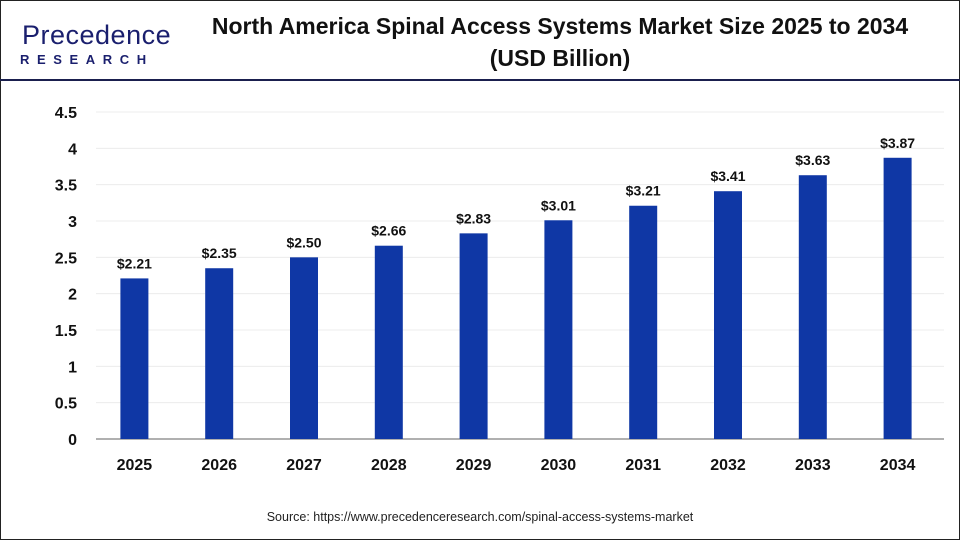 This screenshot has height=540, width=960. Describe the element at coordinates (66, 331) in the screenshot. I see `y-tick-label: 1.5` at that location.